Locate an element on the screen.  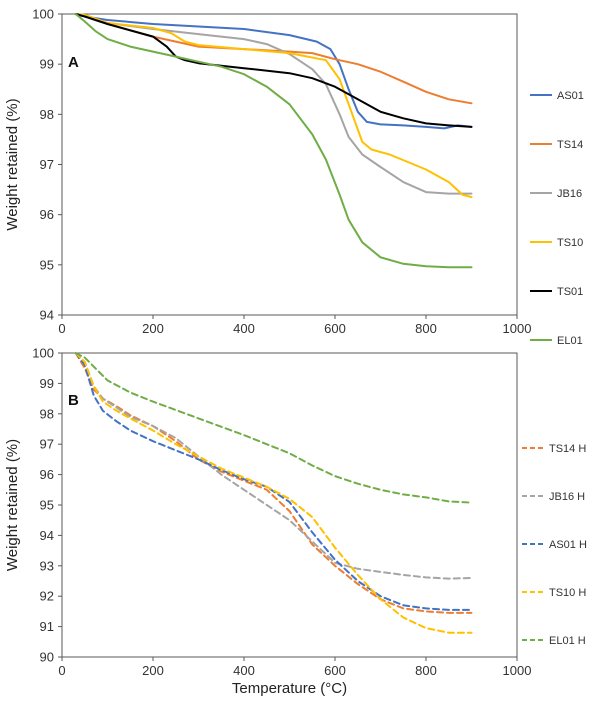
chart-a-x-tick-label: 600 is located at coordinates (335, 328).